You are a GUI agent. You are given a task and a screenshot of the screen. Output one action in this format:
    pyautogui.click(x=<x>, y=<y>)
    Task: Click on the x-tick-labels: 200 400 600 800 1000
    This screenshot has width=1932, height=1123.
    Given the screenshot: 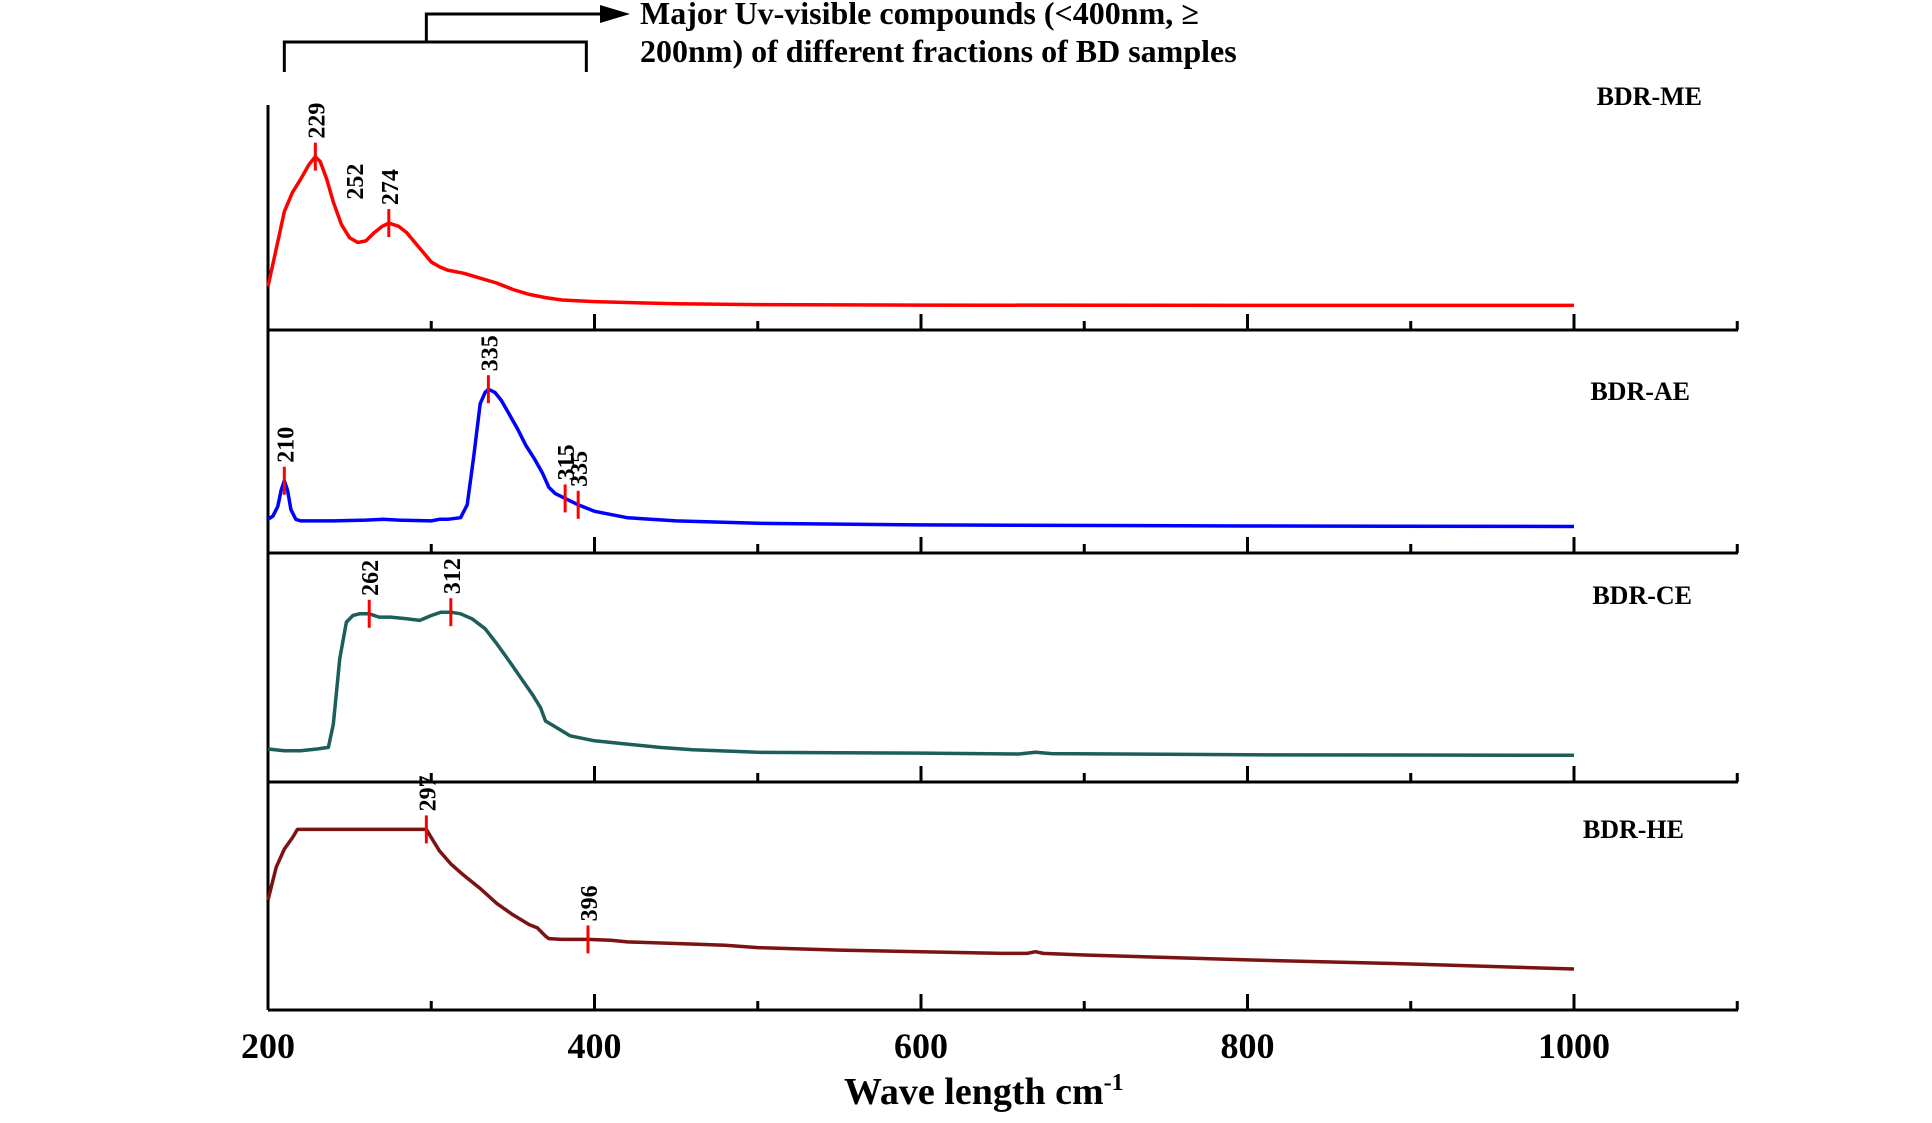 What is the action you would take?
    pyautogui.click(x=925, y=1046)
    